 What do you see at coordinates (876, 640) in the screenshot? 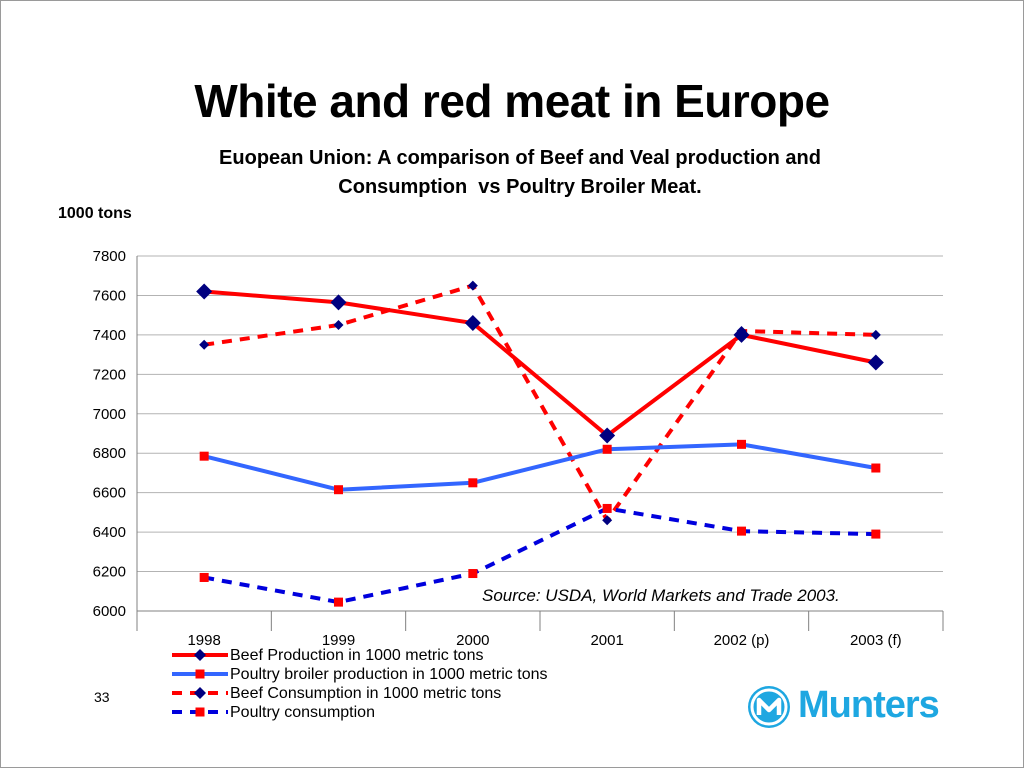
I see `x-tick-label: 2003 (f)` at bounding box center [876, 640].